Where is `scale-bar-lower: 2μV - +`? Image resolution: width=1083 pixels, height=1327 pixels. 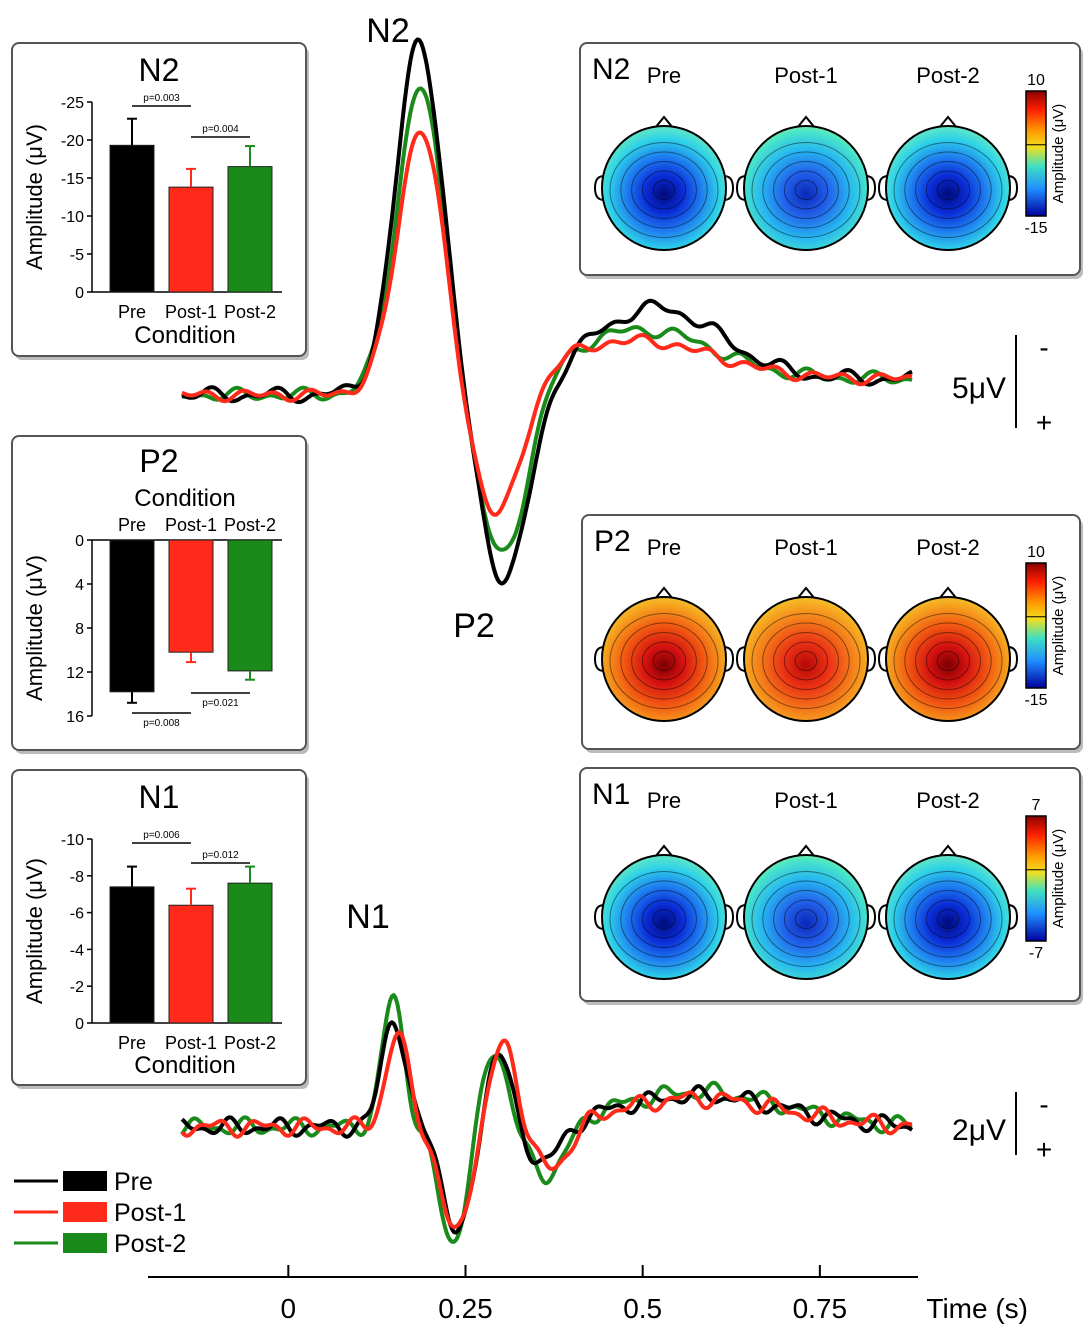
scale-bar-lower: 2μV - + is located at coordinates (1002, 1127).